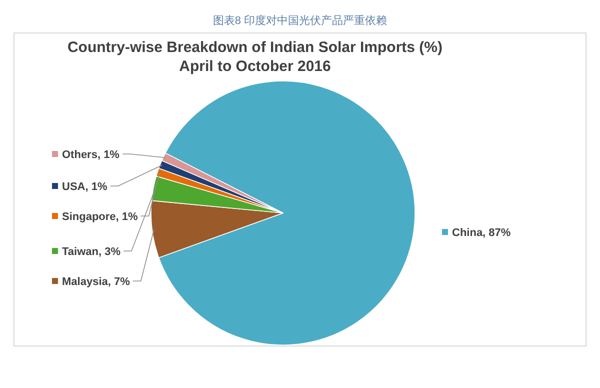 The height and width of the screenshot is (388, 600). I want to click on chart-subtitle: Country-wise Breakdown of Indian Solar Imports (%) April to October 2016, so click(255, 57).